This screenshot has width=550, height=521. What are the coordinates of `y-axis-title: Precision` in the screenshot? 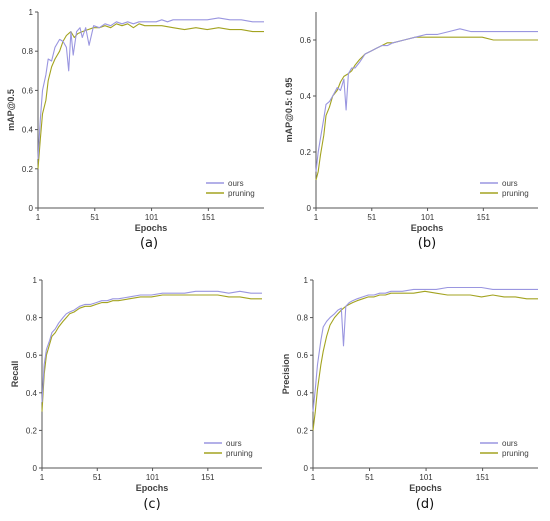 It's located at (286, 374).